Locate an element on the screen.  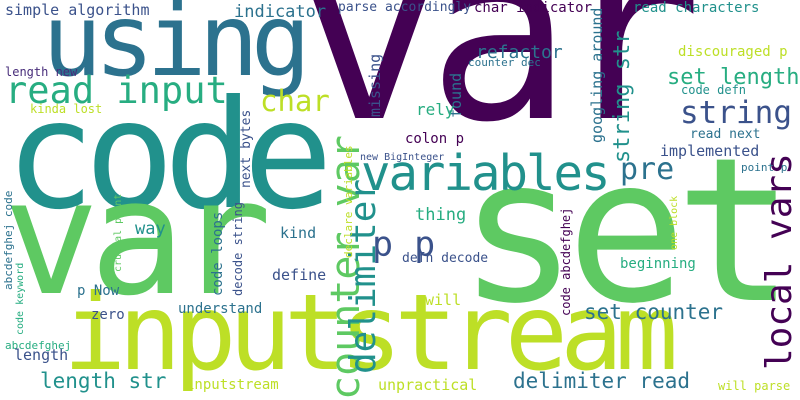
word-will: will is located at coordinates (443, 300).